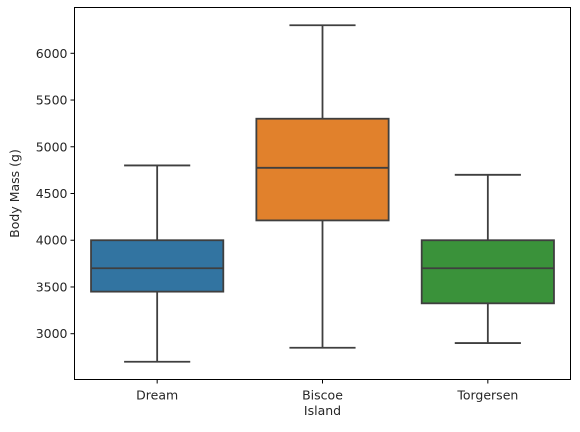 This screenshot has width=580, height=432. I want to click on y-tick-label: 6000, so click(52, 53).